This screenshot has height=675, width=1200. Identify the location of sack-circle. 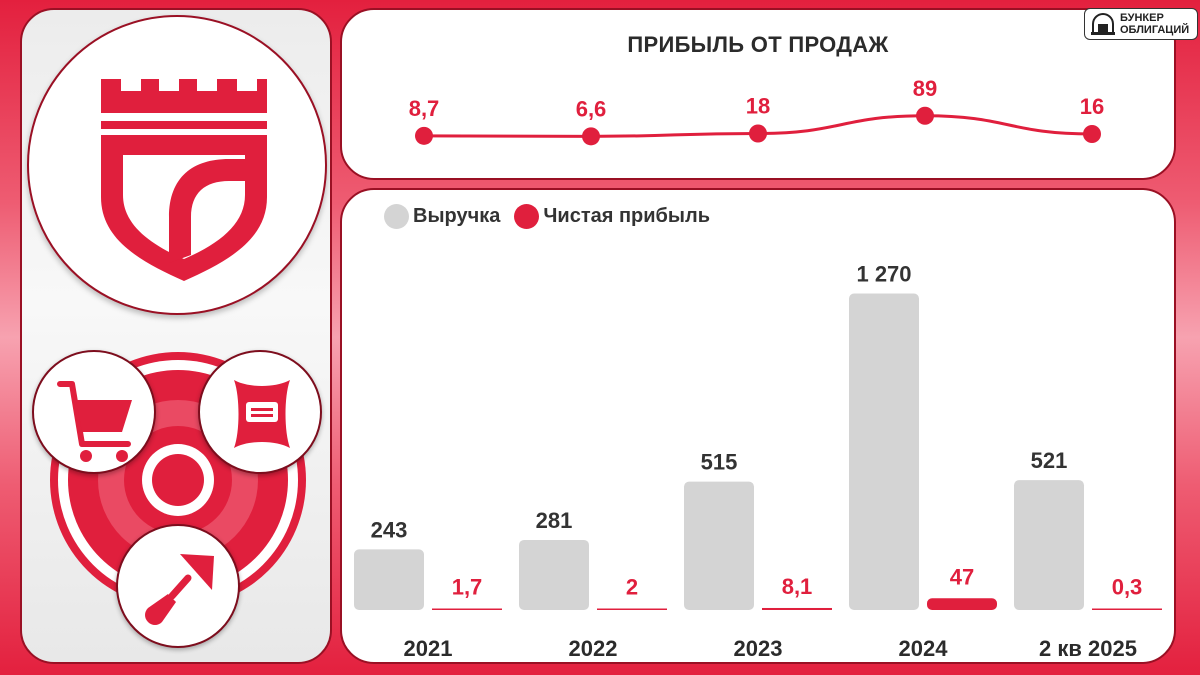
(260, 412).